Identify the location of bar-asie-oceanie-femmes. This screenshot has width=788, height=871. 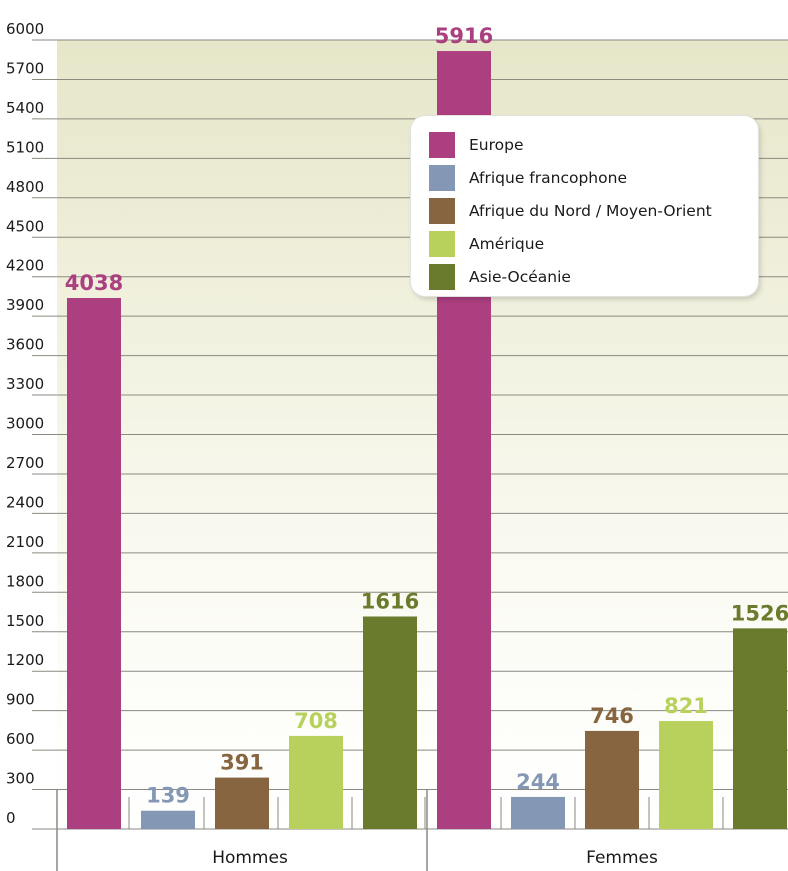
(760, 728).